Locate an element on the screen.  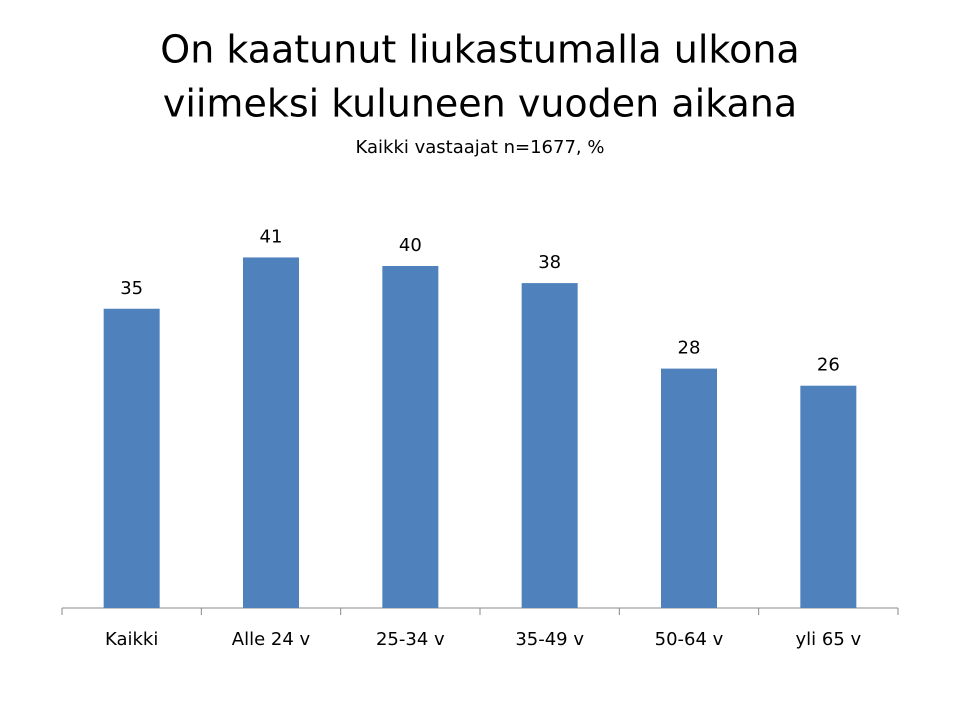
data-label: 40 is located at coordinates (410, 245).